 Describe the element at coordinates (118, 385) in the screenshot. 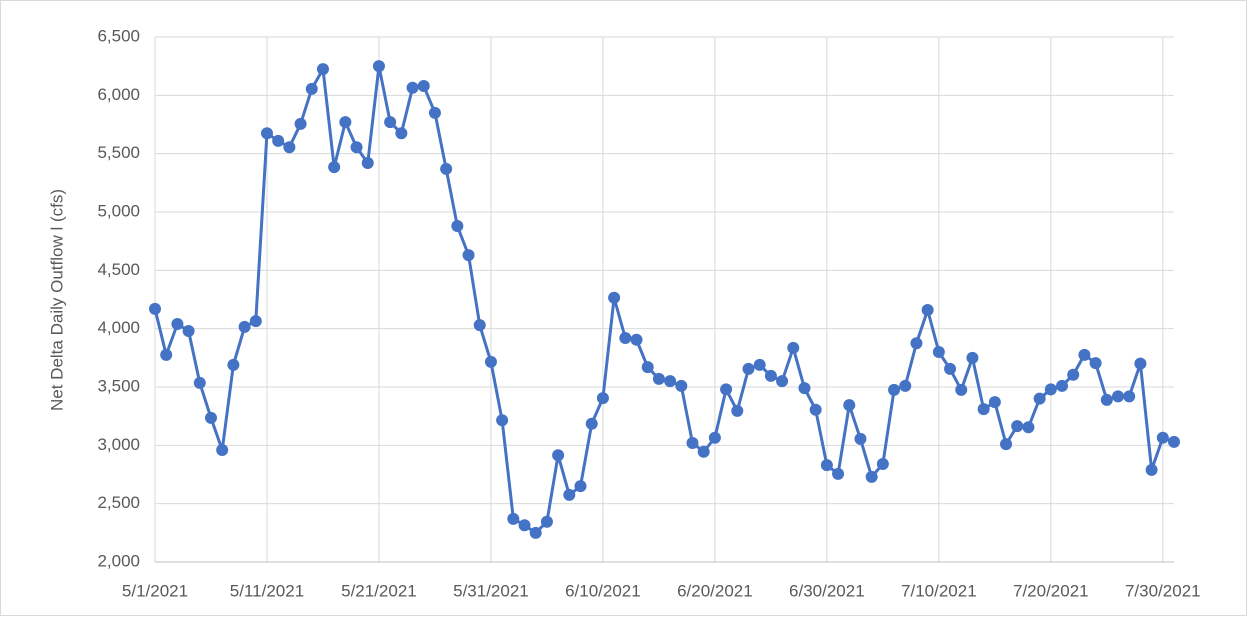

I see `y-tick-label: 3,500` at that location.